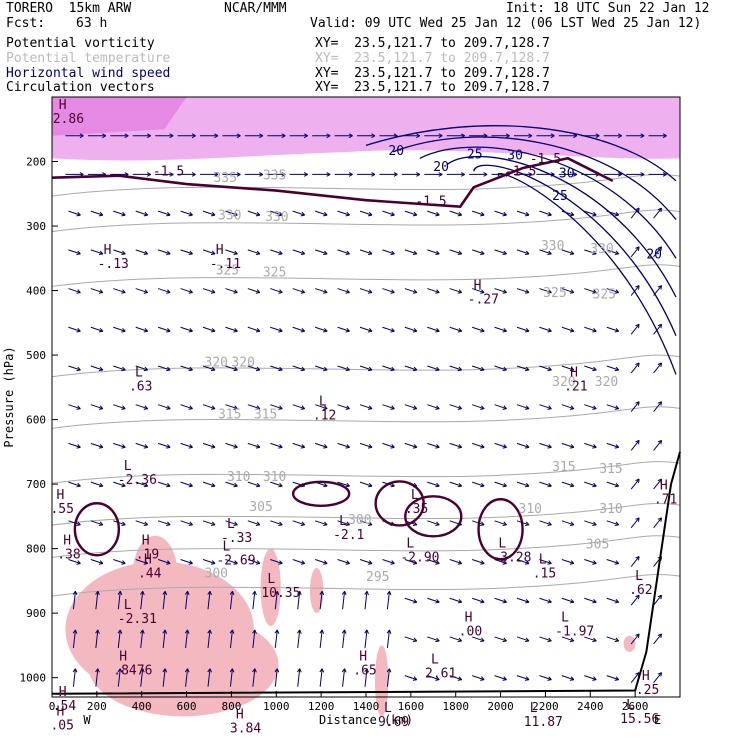  Describe the element at coordinates (520, 172) in the screenshot. I see `pv-label: -1.5` at that location.